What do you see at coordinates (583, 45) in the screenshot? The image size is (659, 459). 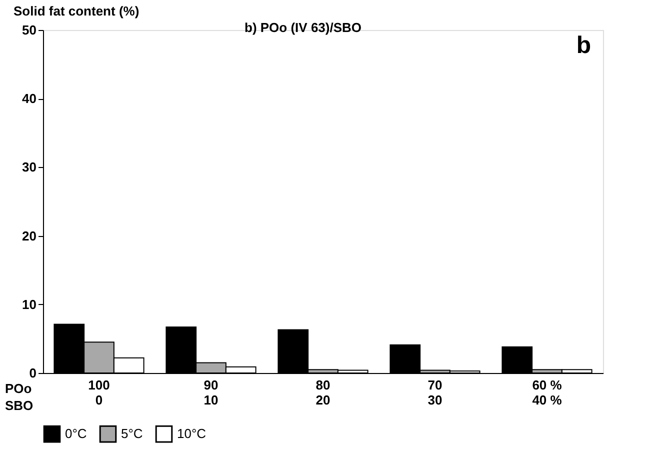 I see `annotation: b` at bounding box center [583, 45].